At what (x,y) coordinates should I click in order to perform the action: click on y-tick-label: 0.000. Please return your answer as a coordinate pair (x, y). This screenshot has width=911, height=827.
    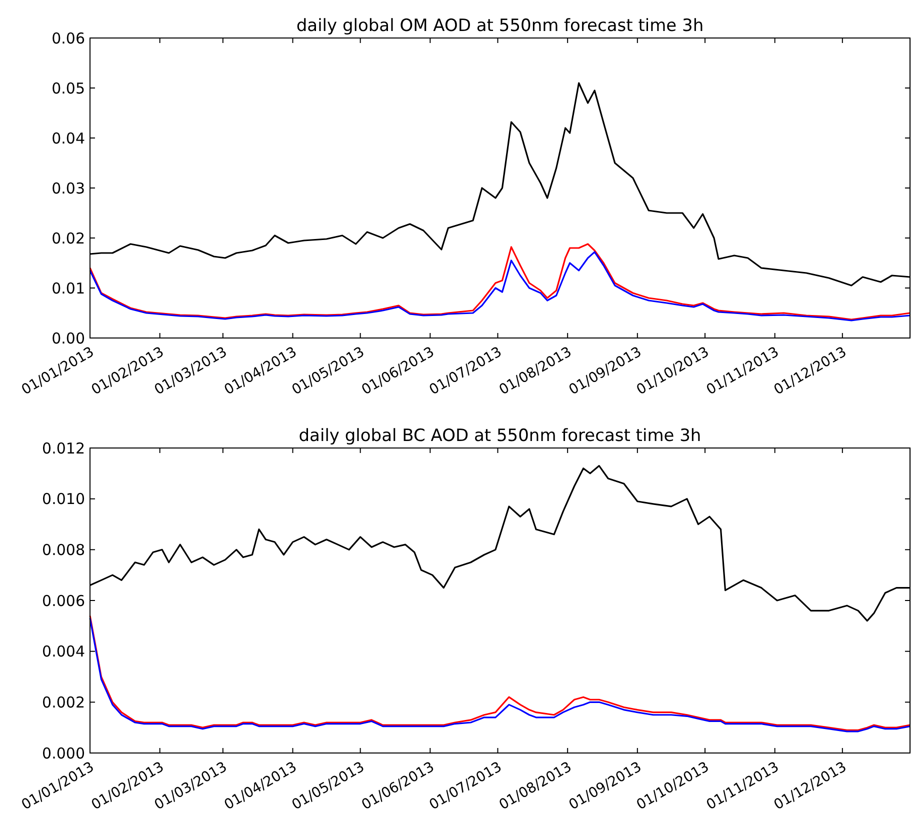
    Looking at the image, I should click on (63, 753).